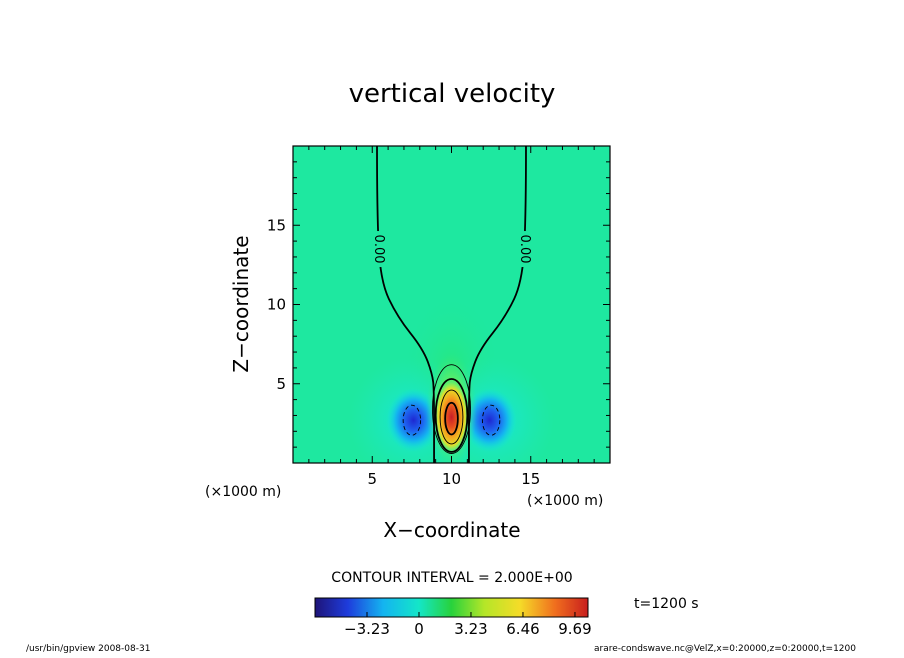  What do you see at coordinates (530, 479) in the screenshot?
I see `x-tick-label: 15` at bounding box center [530, 479].